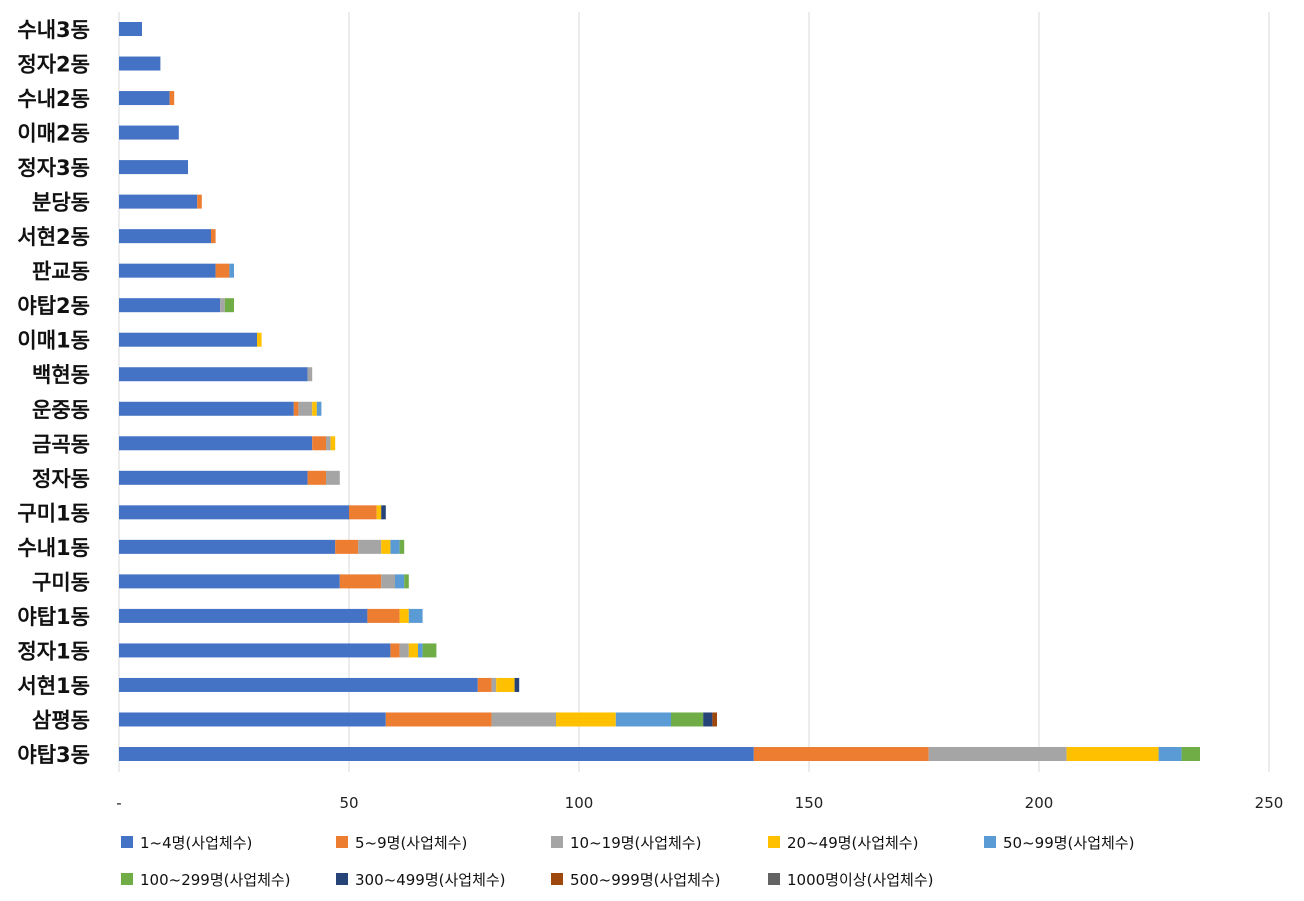 The width and height of the screenshot is (1304, 901). What do you see at coordinates (1068, 843) in the screenshot?
I see `legend-label: 50~99명(사업체수)` at bounding box center [1068, 843].